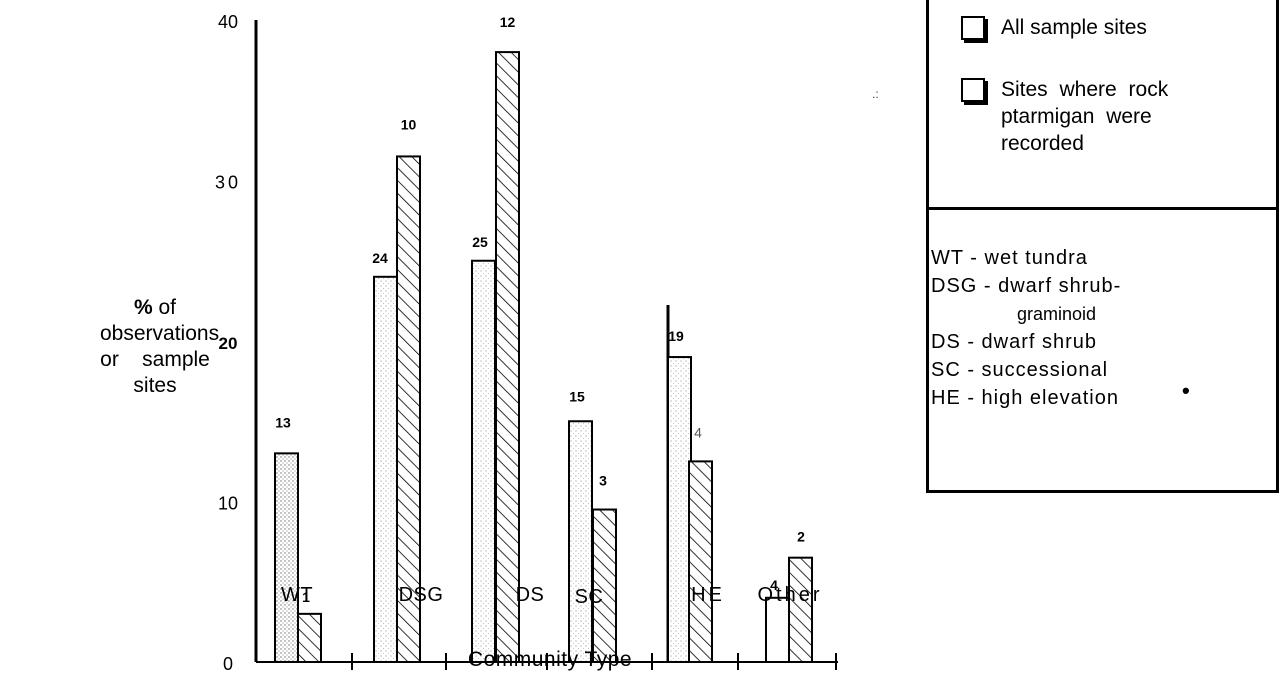  What do you see at coordinates (483, 461) in the screenshot?
I see `bar-ds-all-sites` at bounding box center [483, 461].